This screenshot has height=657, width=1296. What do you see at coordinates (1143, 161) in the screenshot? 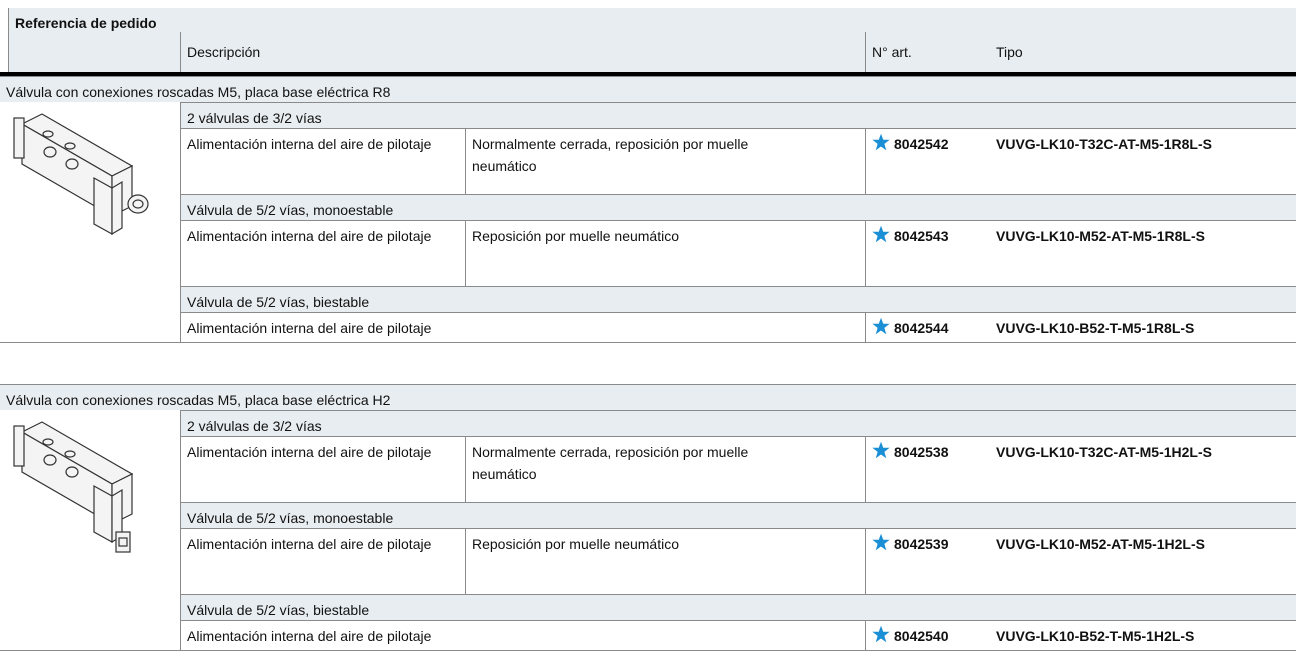
I see `type-code: VUVG-LK10-T32C-AT-M5-1R8L-S` at bounding box center [1143, 161].